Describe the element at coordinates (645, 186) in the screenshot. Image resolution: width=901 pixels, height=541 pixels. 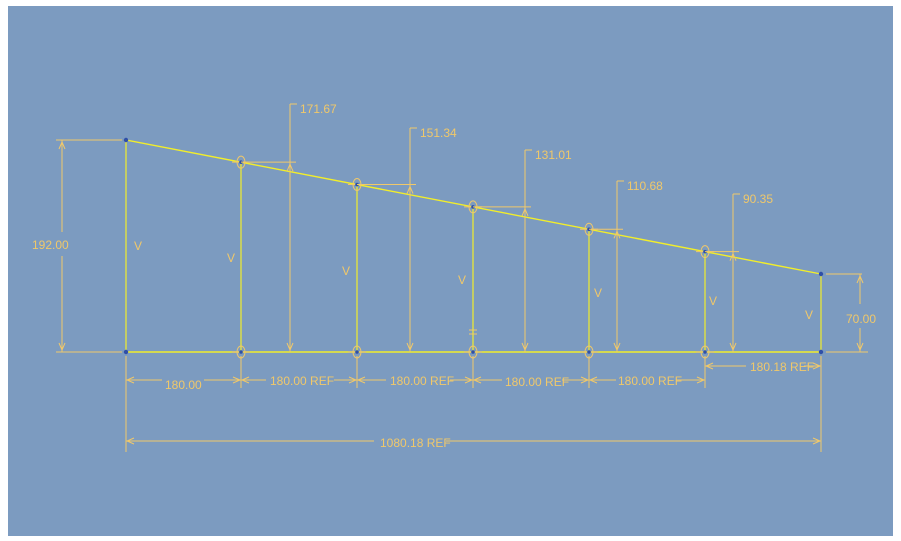
I see `dim-station-4: 110.68` at that location.